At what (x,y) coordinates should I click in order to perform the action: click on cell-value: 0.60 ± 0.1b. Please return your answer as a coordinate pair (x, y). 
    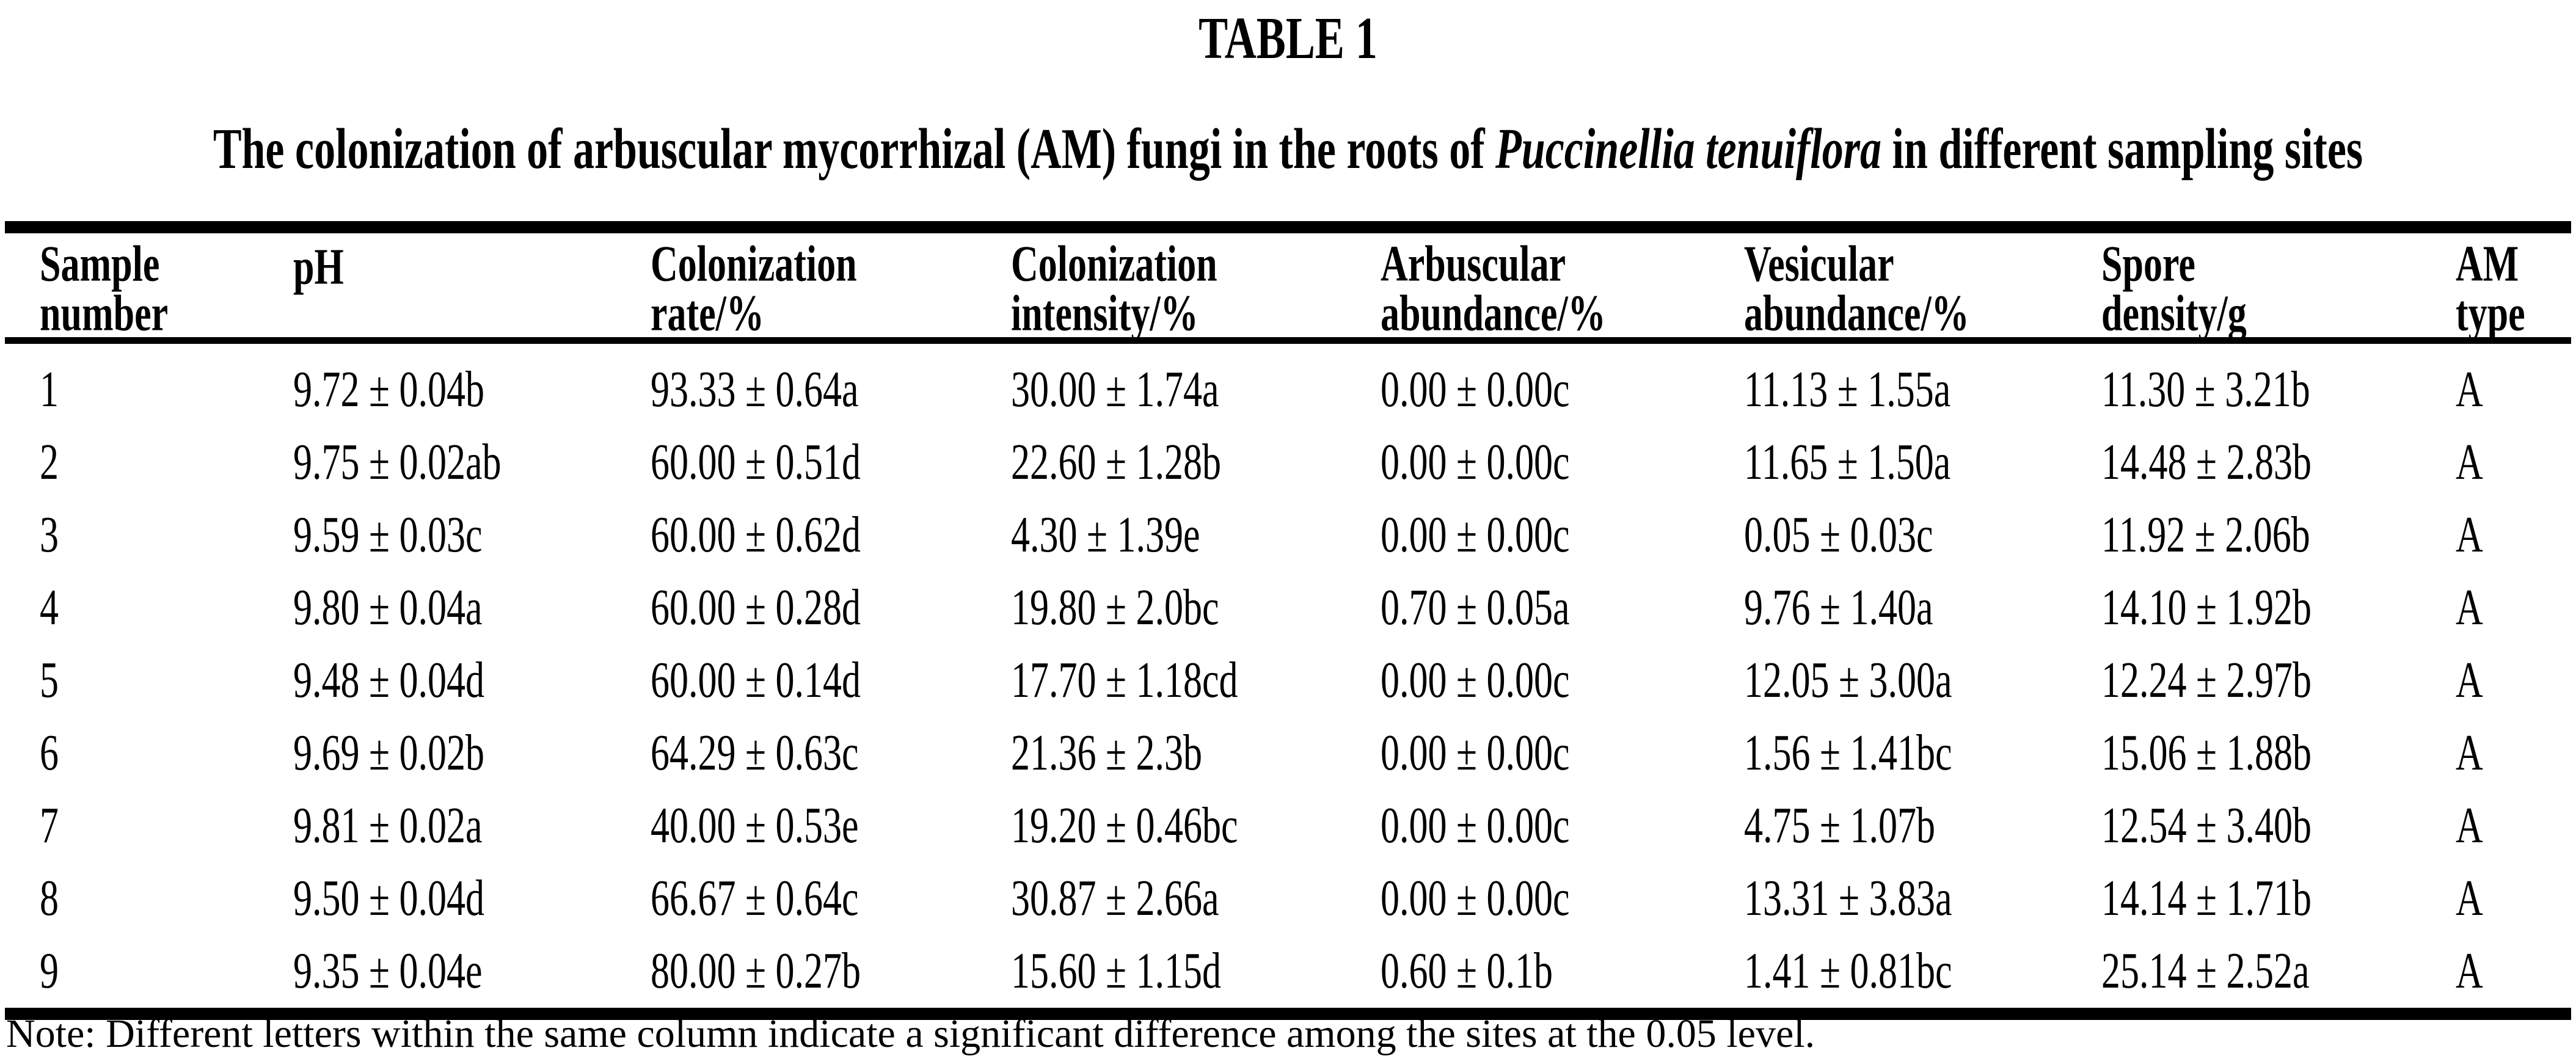
    Looking at the image, I should click on (1467, 971).